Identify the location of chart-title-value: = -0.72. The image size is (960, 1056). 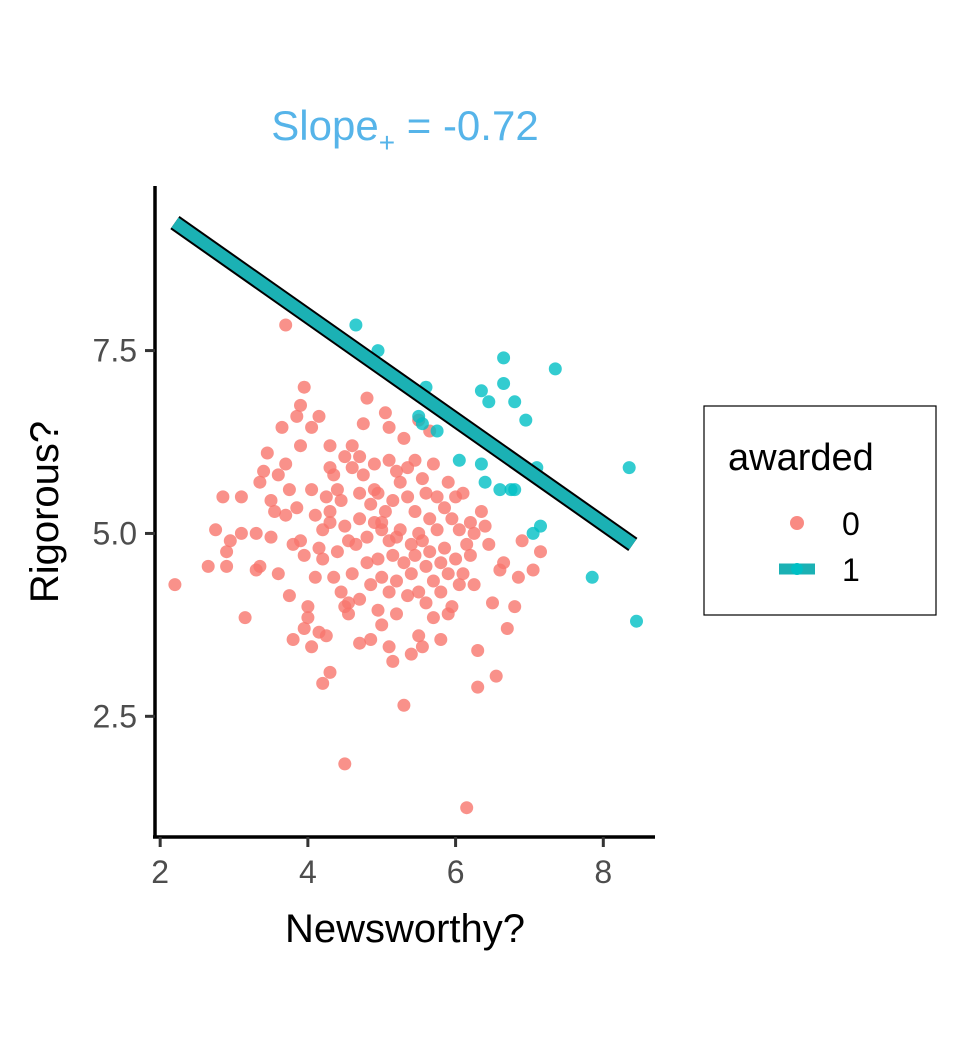
(467, 125).